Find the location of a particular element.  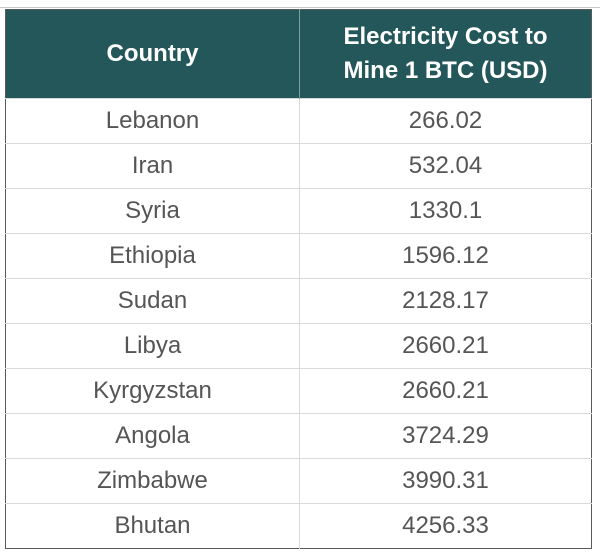

table-row: Ethiopia 1596.12 is located at coordinates (298, 256).